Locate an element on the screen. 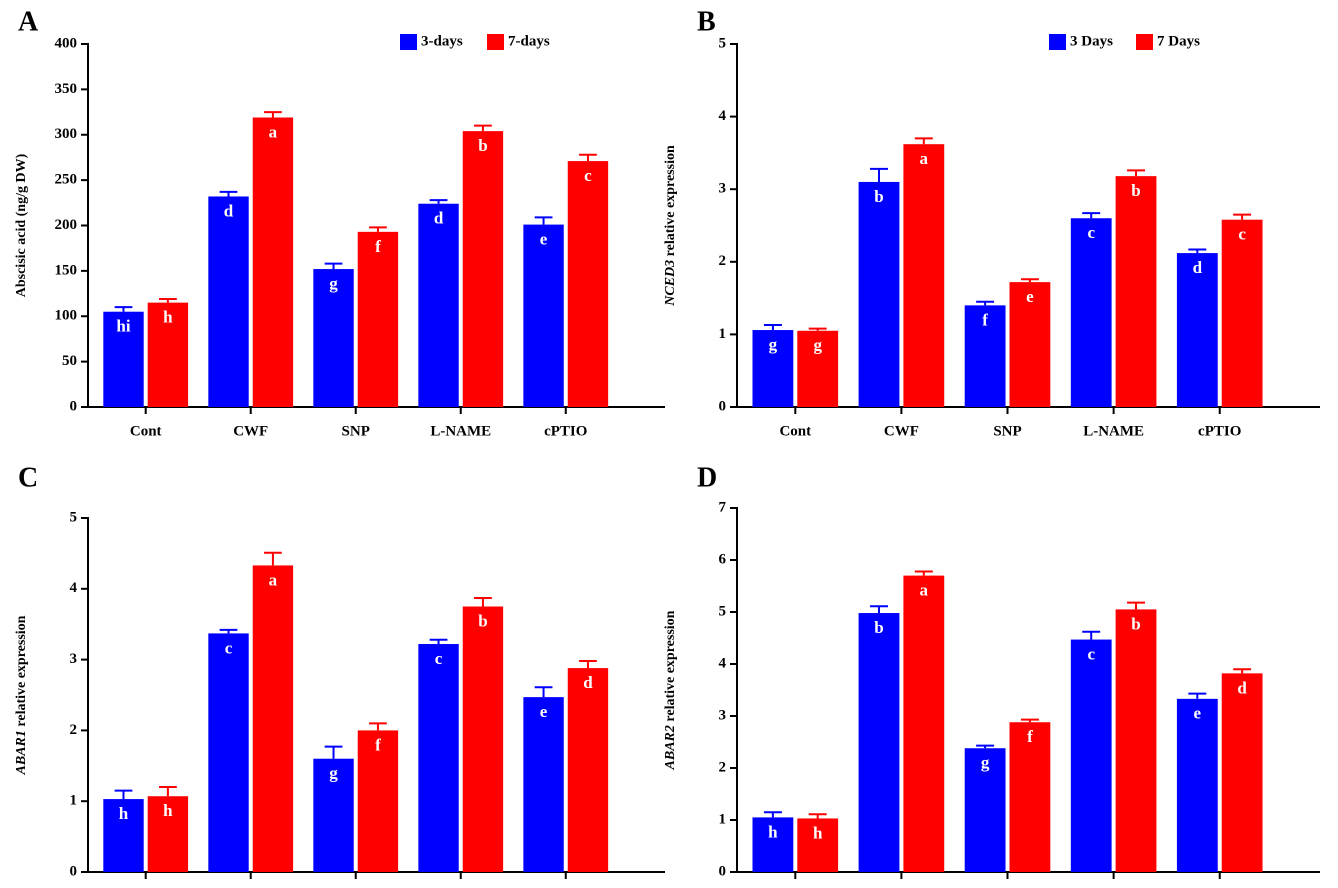 This screenshot has width=1338, height=888. panel-label: C is located at coordinates (28, 477).